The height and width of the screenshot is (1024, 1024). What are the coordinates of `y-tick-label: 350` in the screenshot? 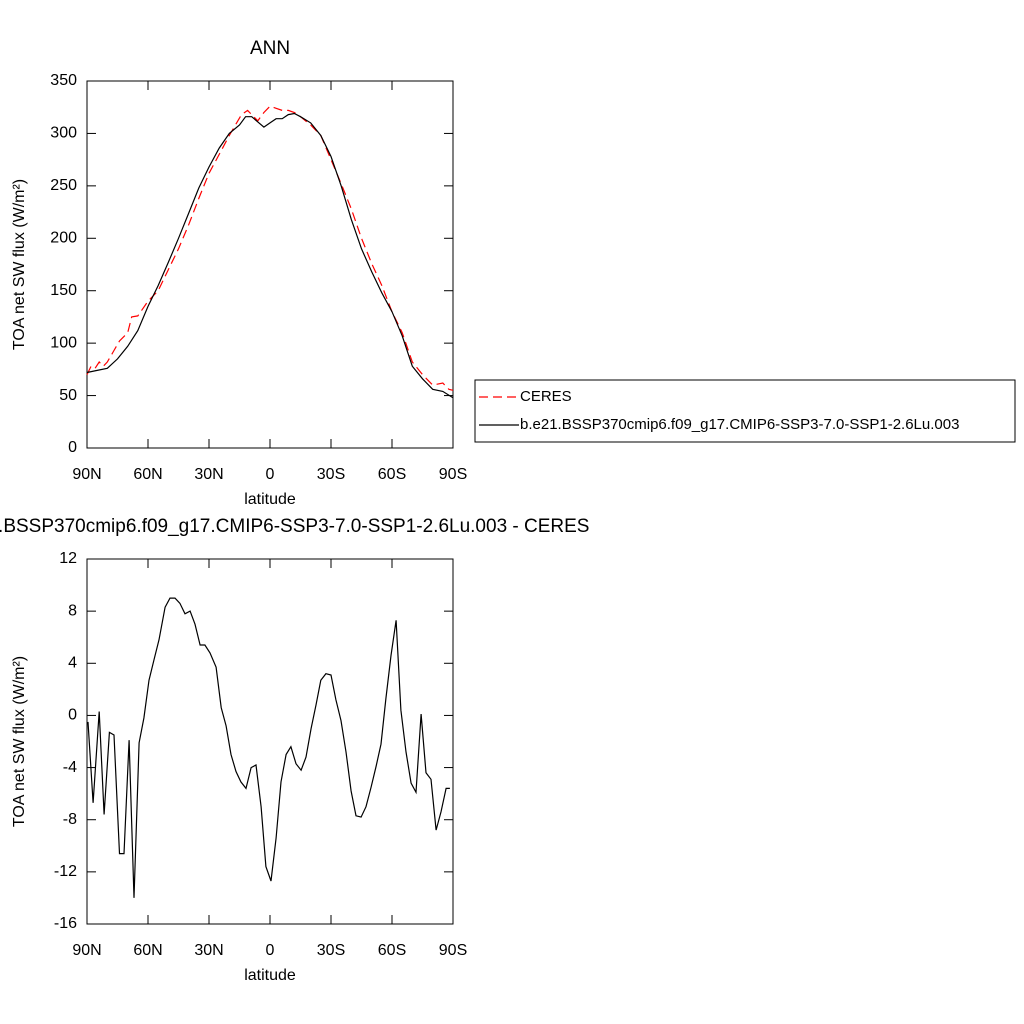 It's located at (63, 80).